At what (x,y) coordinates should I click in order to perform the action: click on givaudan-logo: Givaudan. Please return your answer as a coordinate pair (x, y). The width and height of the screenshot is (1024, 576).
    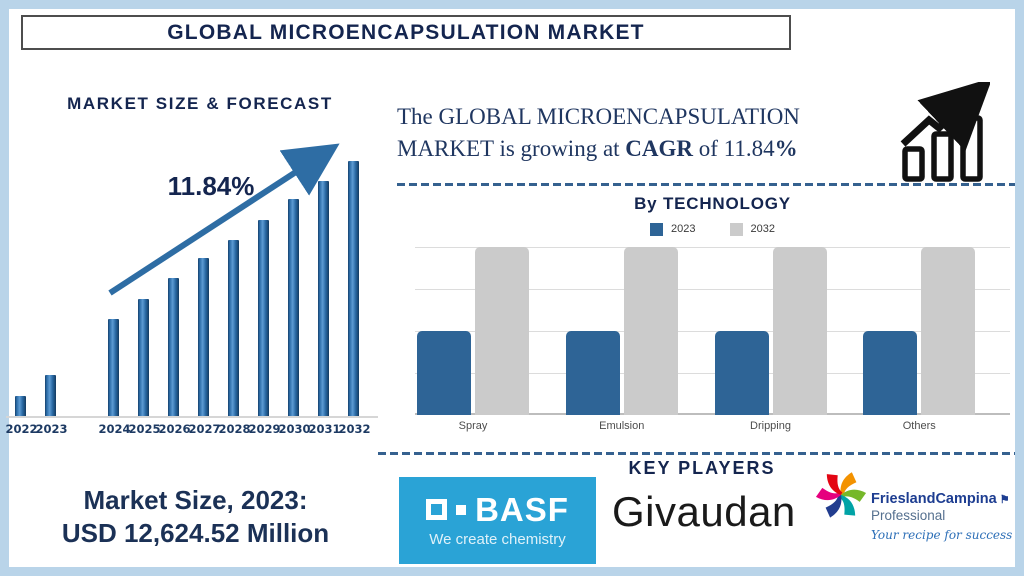
    Looking at the image, I should click on (704, 511).